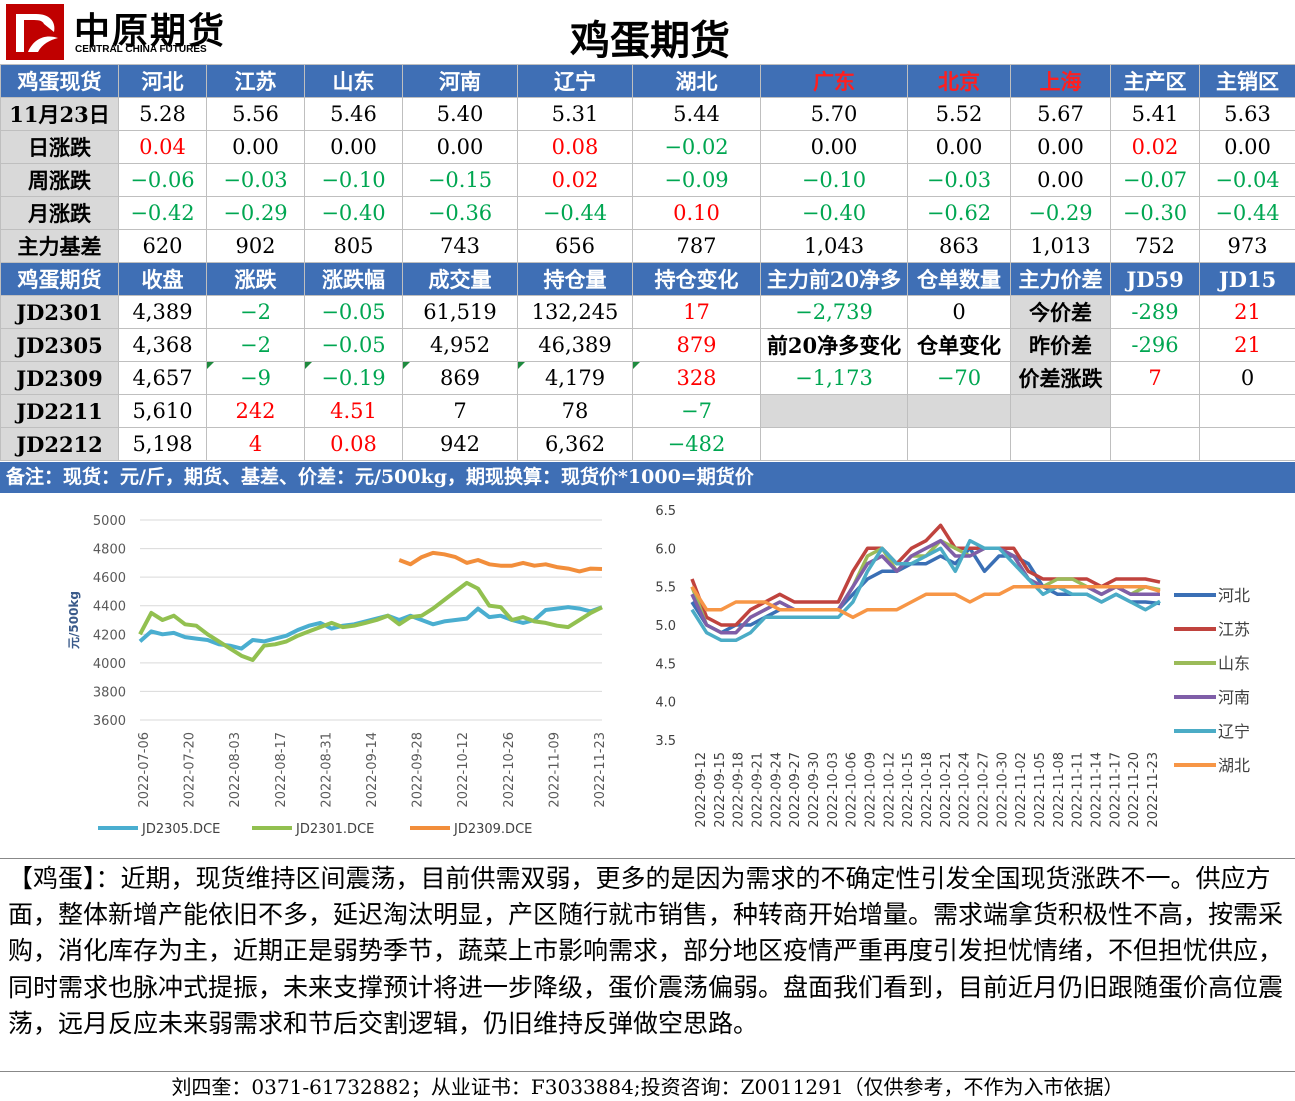 This screenshot has width=1295, height=1101. What do you see at coordinates (554, 770) in the screenshot?
I see `x-tick-label: 2022-11-09` at bounding box center [554, 770].